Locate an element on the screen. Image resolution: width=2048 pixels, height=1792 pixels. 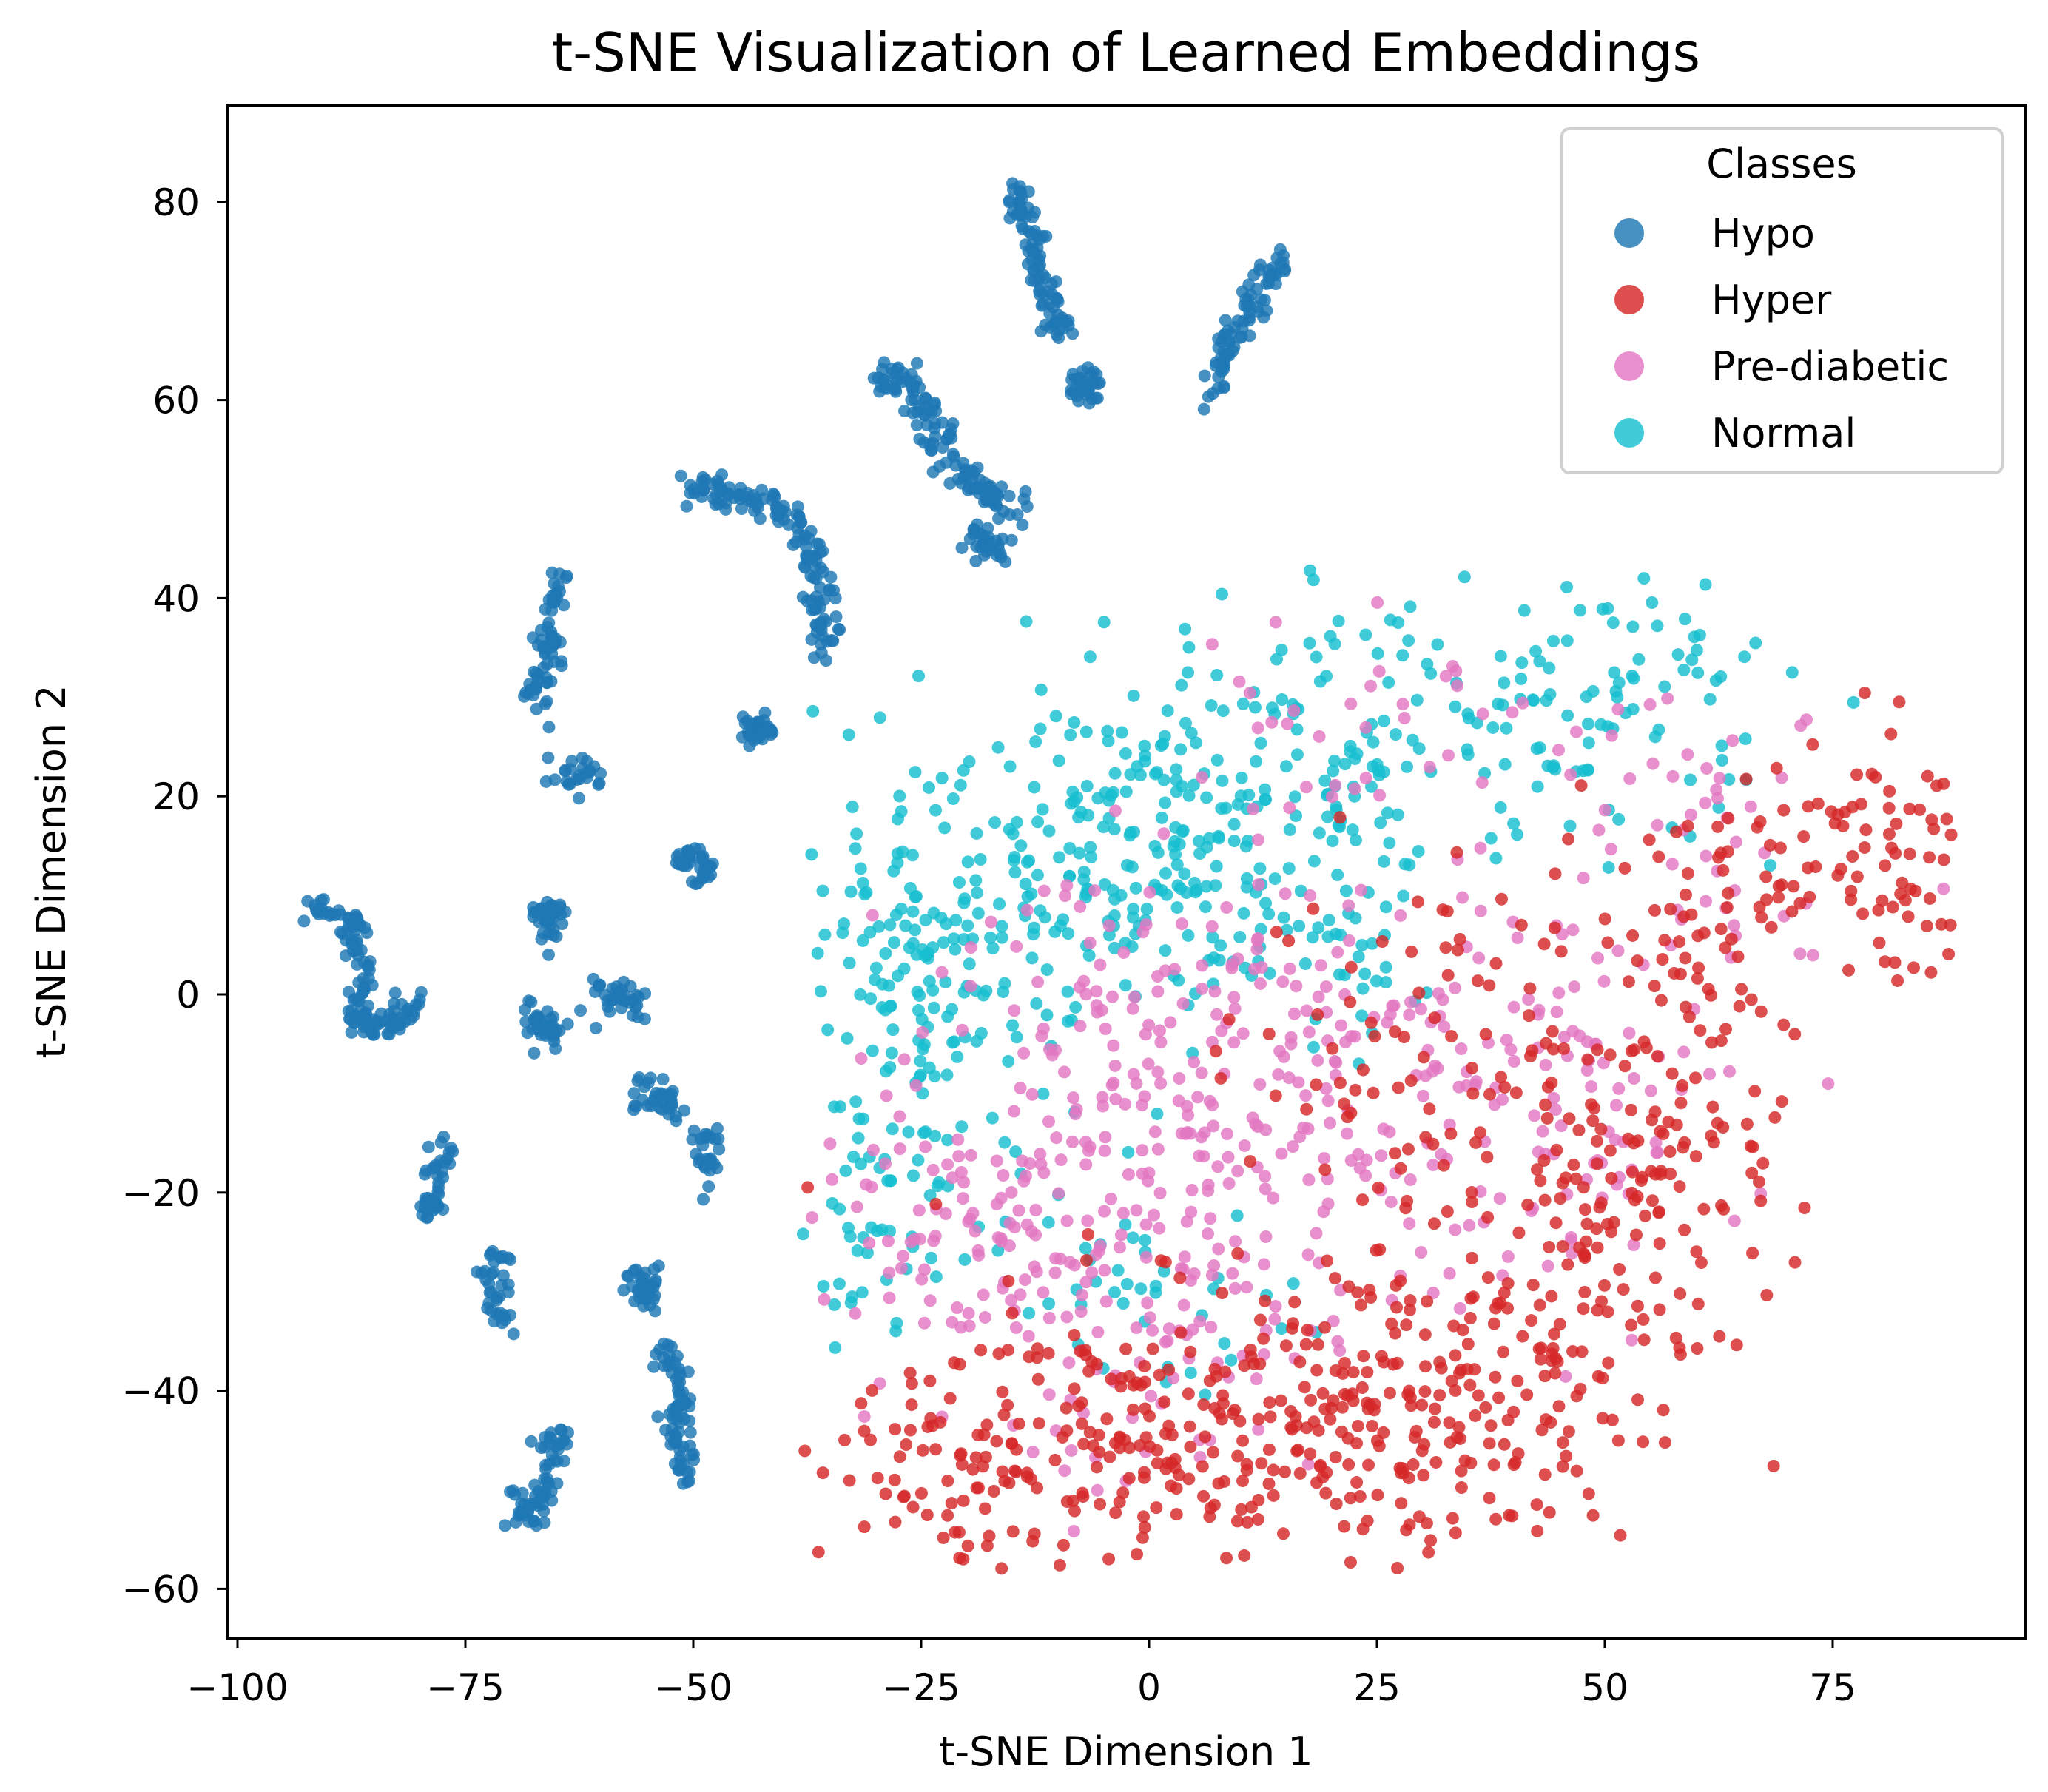
legend-marker-icon is located at coordinates (1629, 433).